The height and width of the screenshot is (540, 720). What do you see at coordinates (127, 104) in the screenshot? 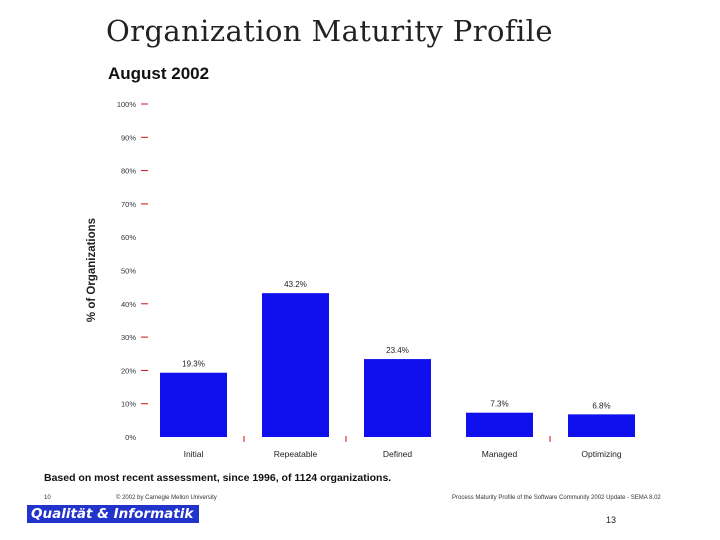
I see `y-tick-label: 100%` at bounding box center [127, 104].